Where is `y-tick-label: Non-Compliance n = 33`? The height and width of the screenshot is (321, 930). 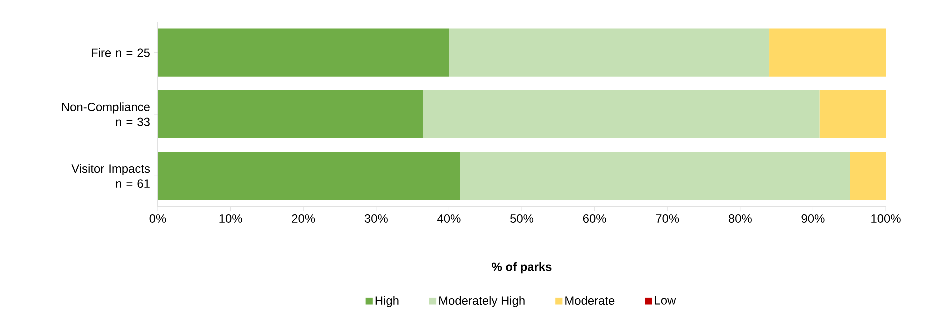 y-tick-label: Non-Compliance n = 33 is located at coordinates (106, 114).